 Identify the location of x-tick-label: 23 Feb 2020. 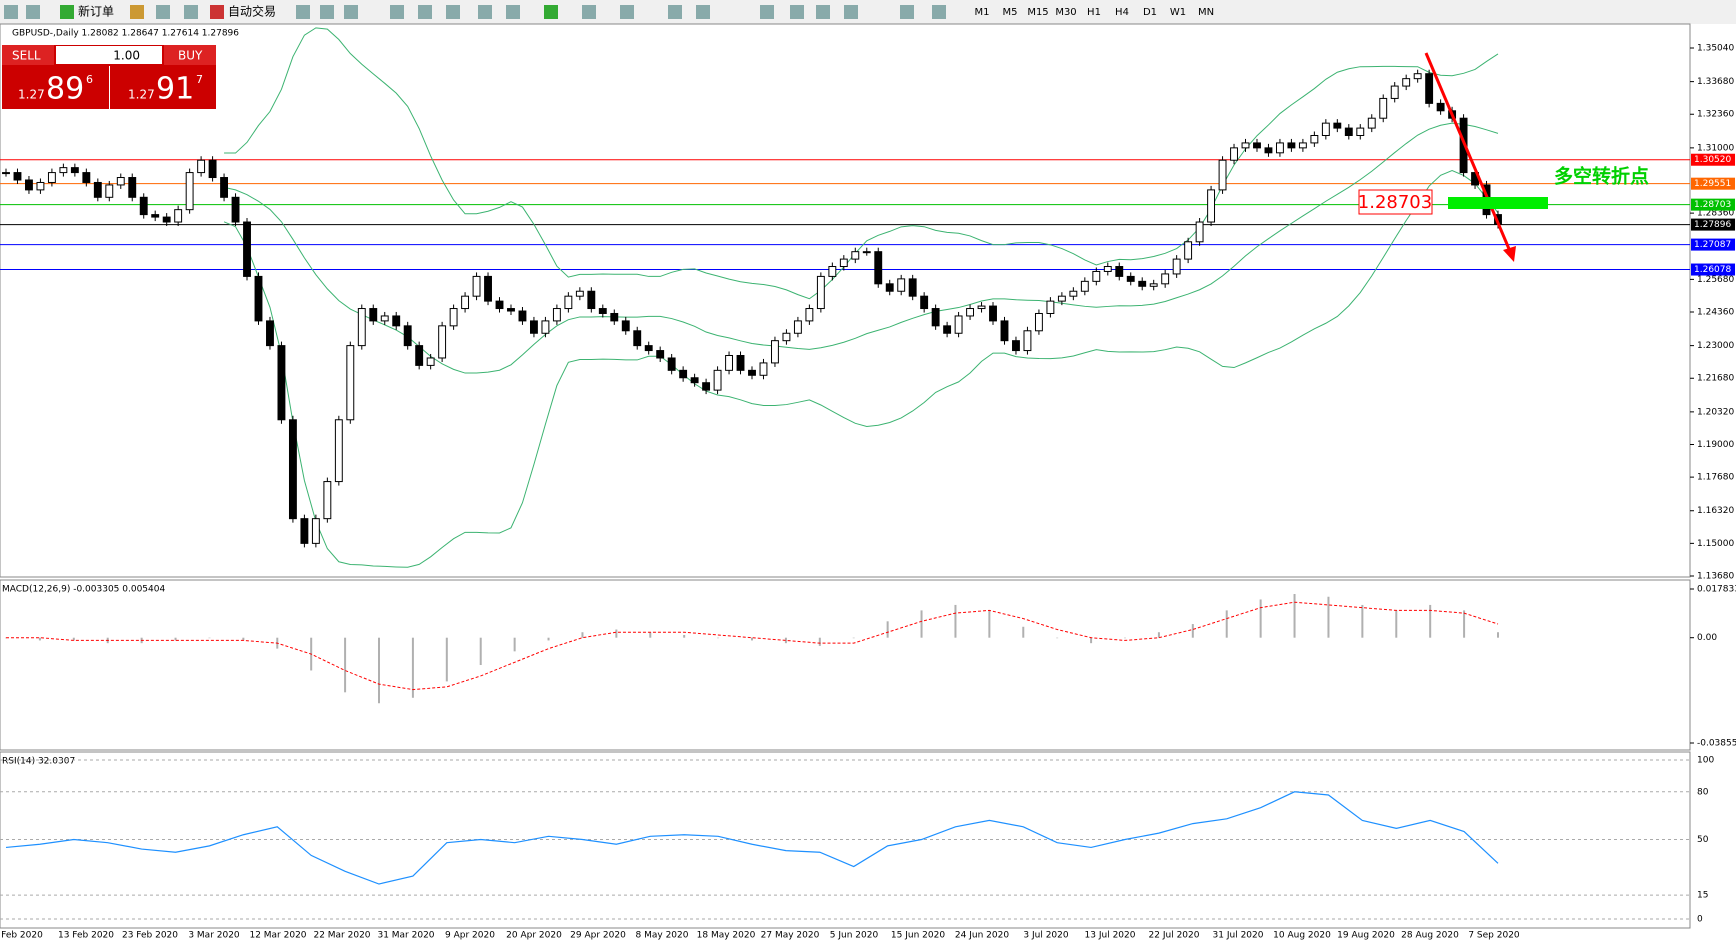
(150, 936).